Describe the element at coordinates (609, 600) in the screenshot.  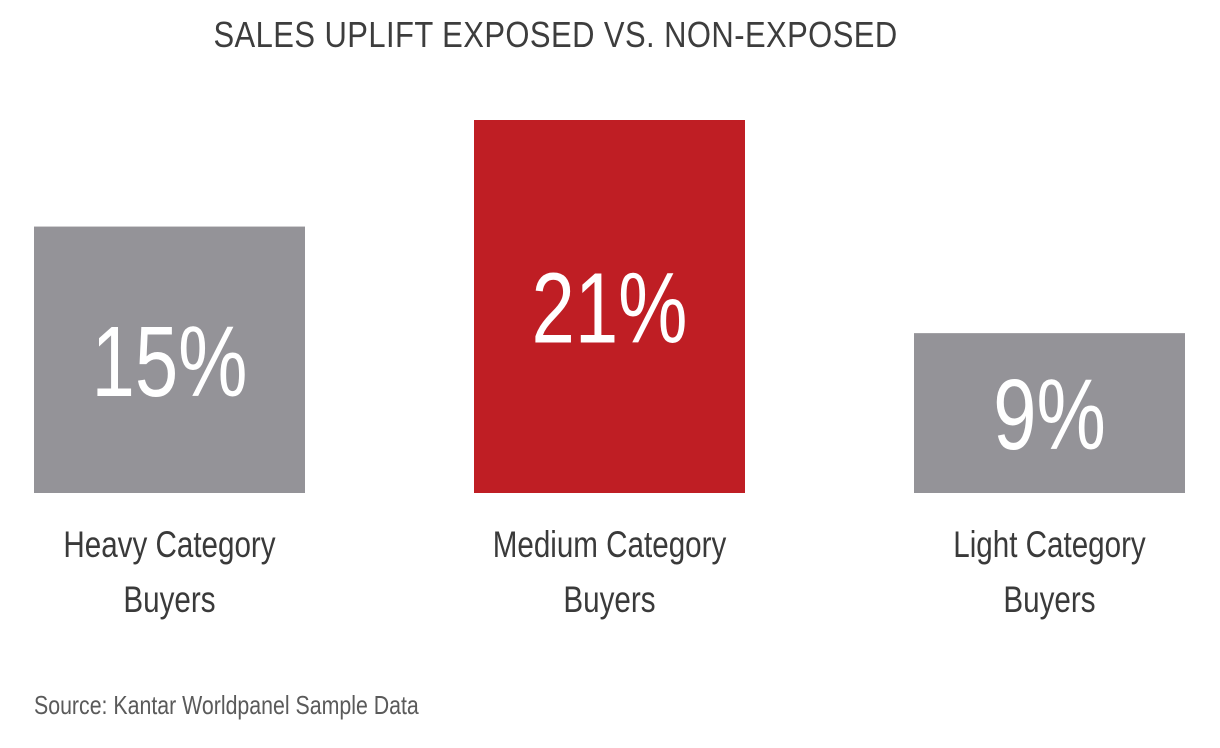
I see `category-label-2-line-2: Buyers` at that location.